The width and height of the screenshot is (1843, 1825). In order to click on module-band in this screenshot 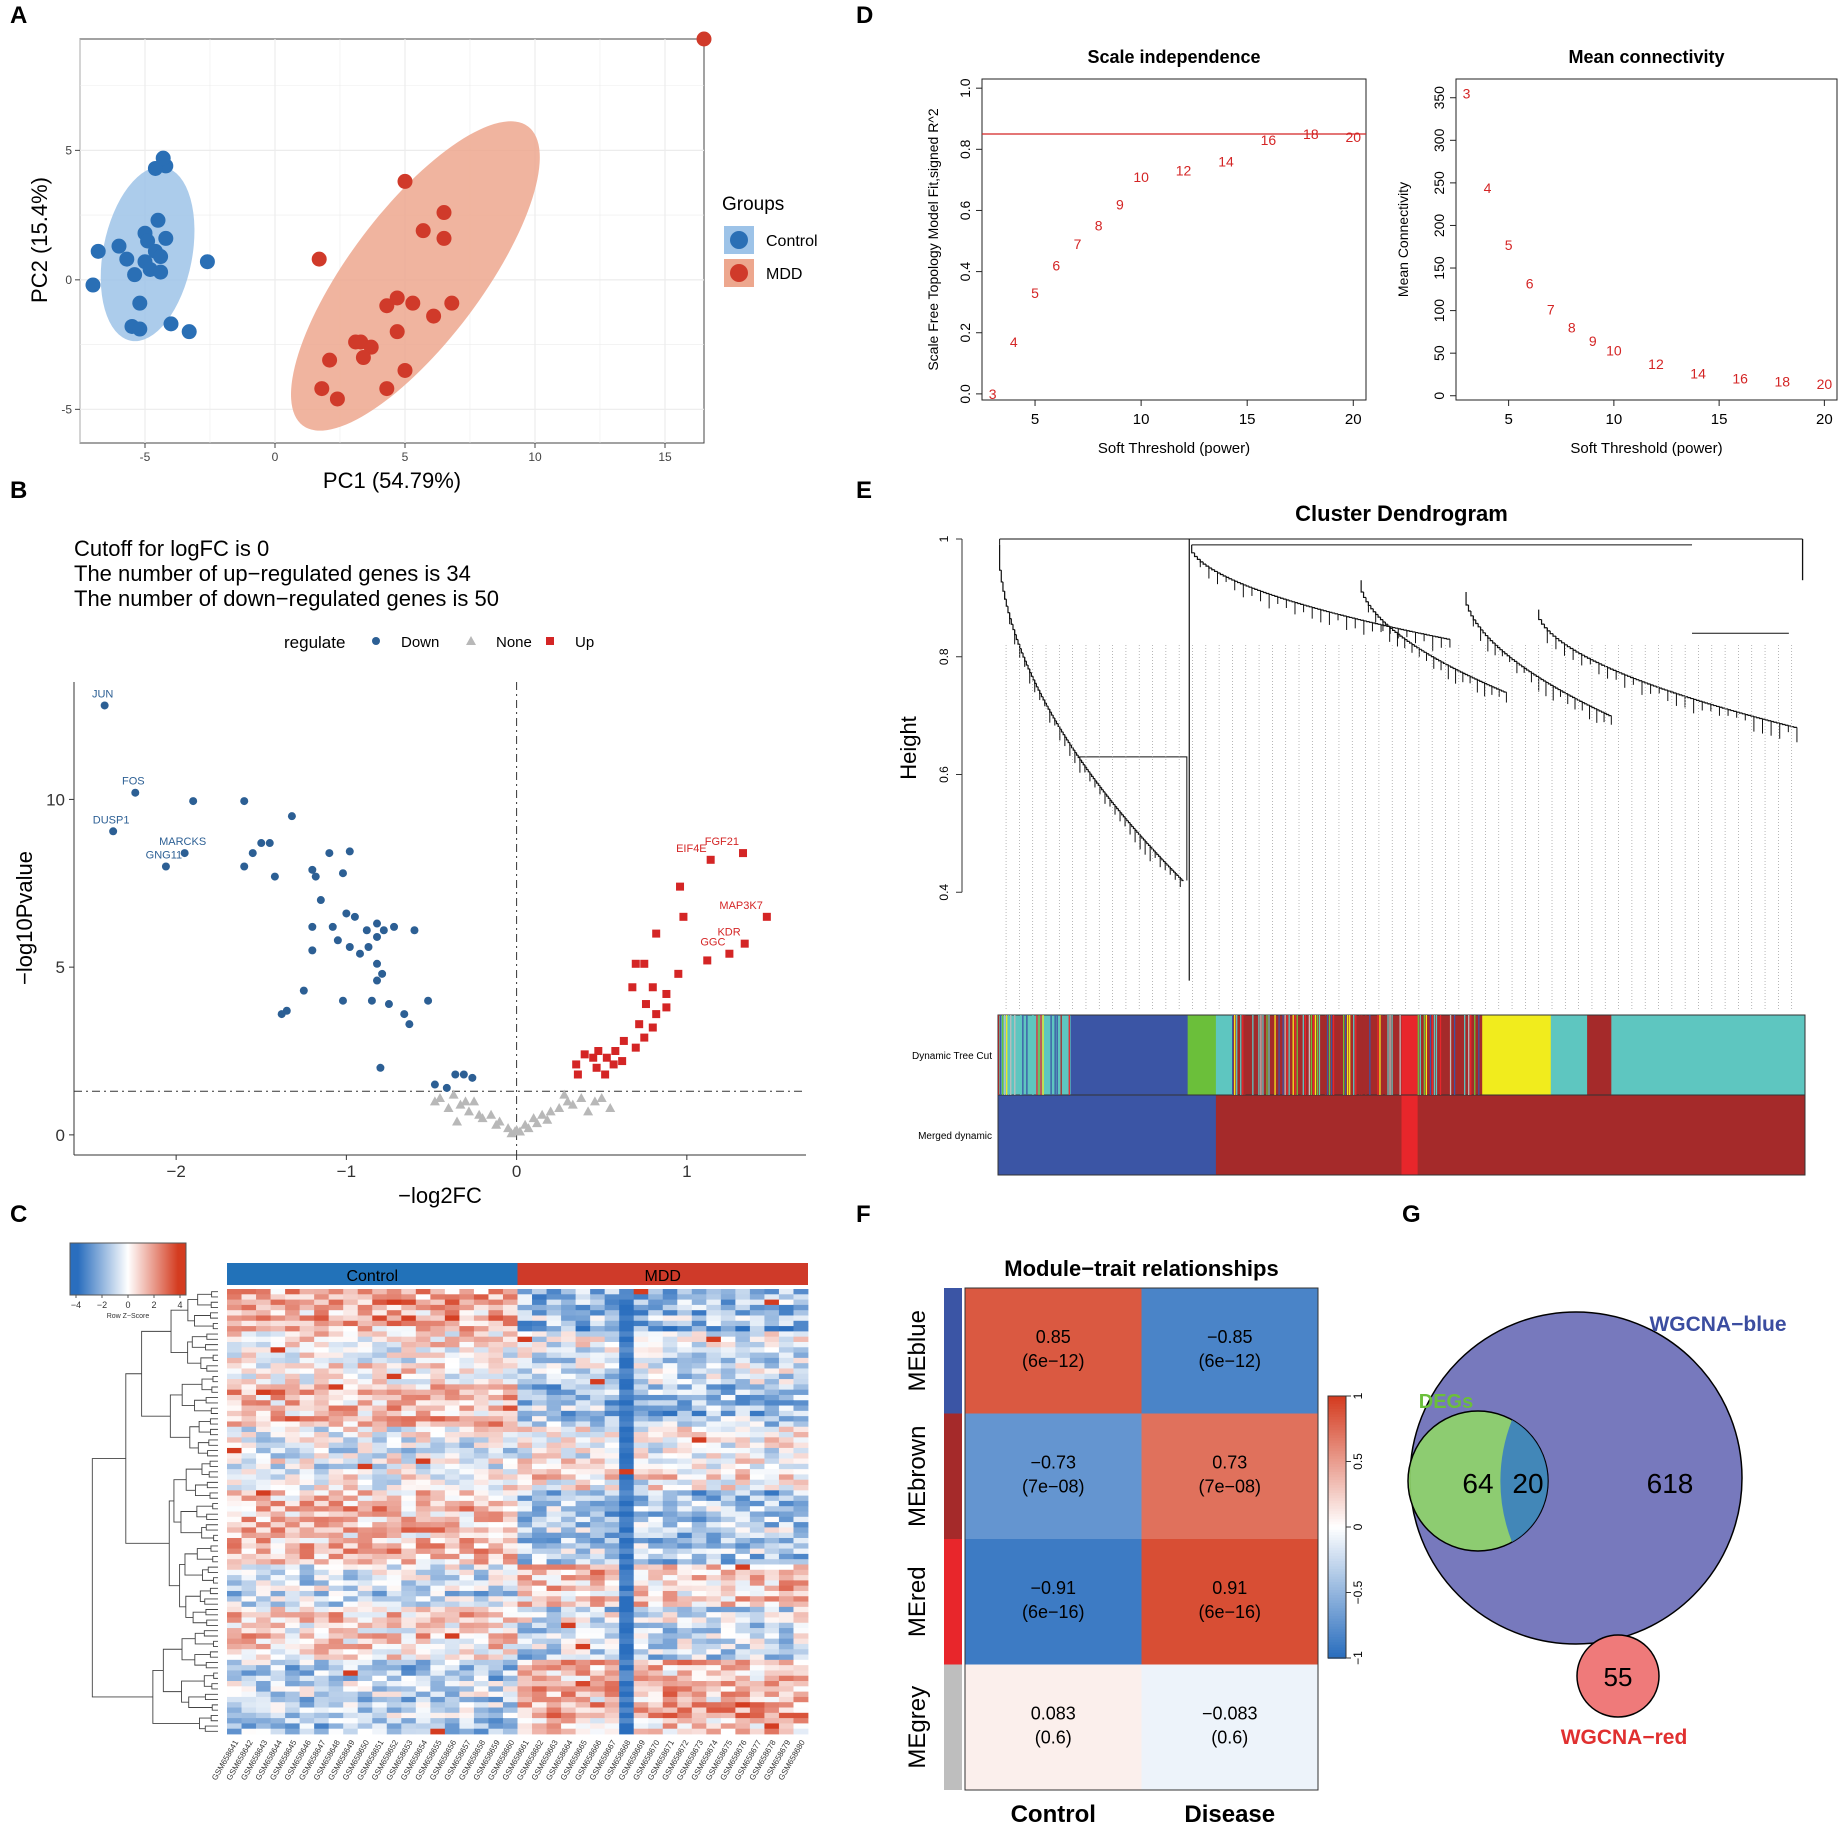, I will do `click(1410, 1055)`.